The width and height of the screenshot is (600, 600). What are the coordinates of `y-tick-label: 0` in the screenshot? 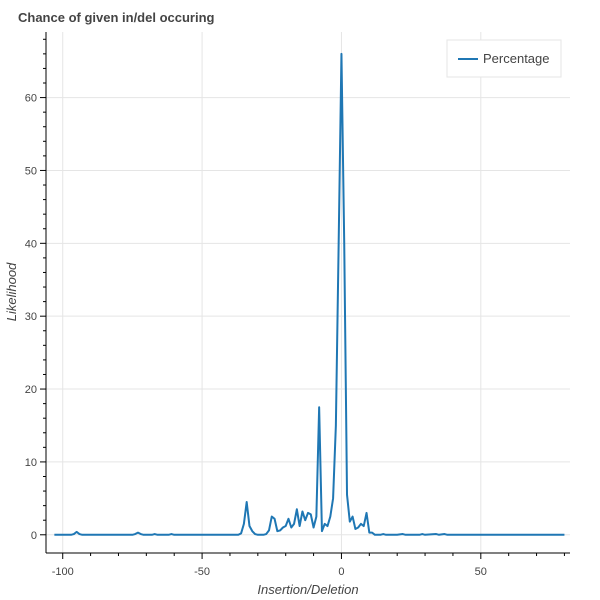 It's located at (34, 536).